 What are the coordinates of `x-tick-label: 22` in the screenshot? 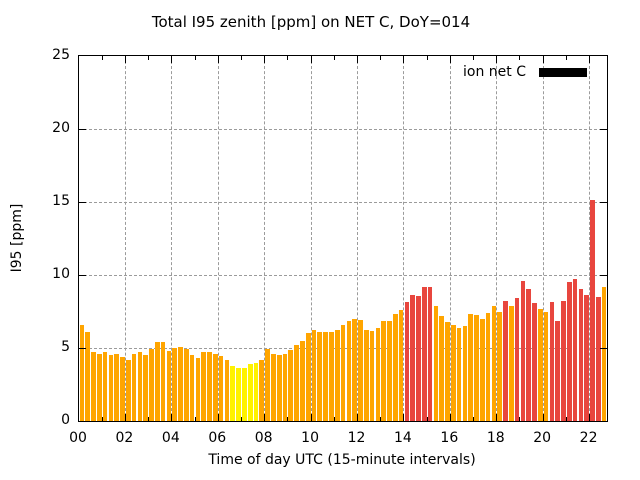 It's located at (588, 438).